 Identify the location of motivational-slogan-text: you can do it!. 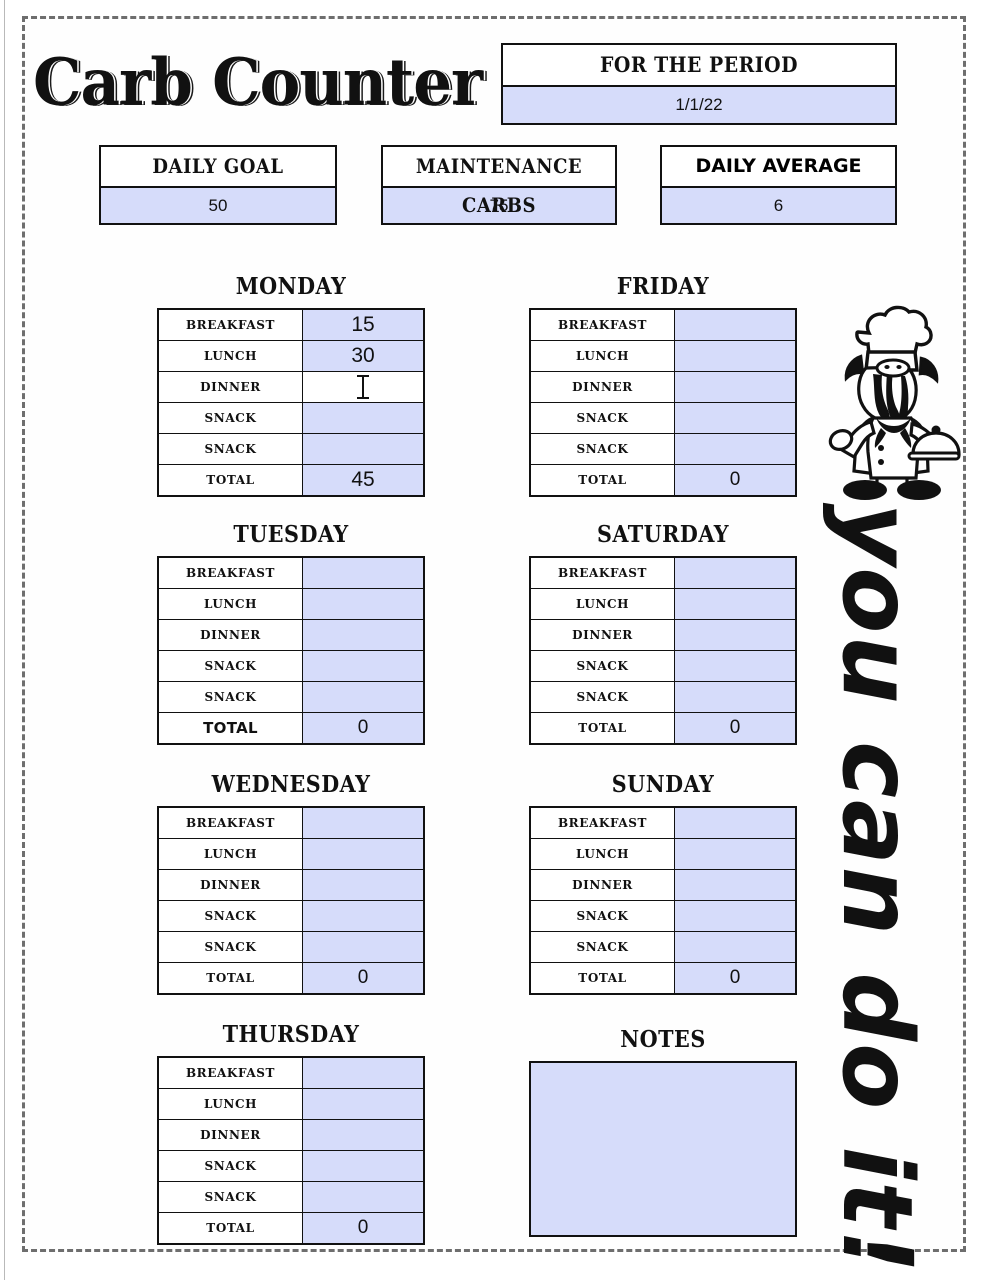
(877, 889).